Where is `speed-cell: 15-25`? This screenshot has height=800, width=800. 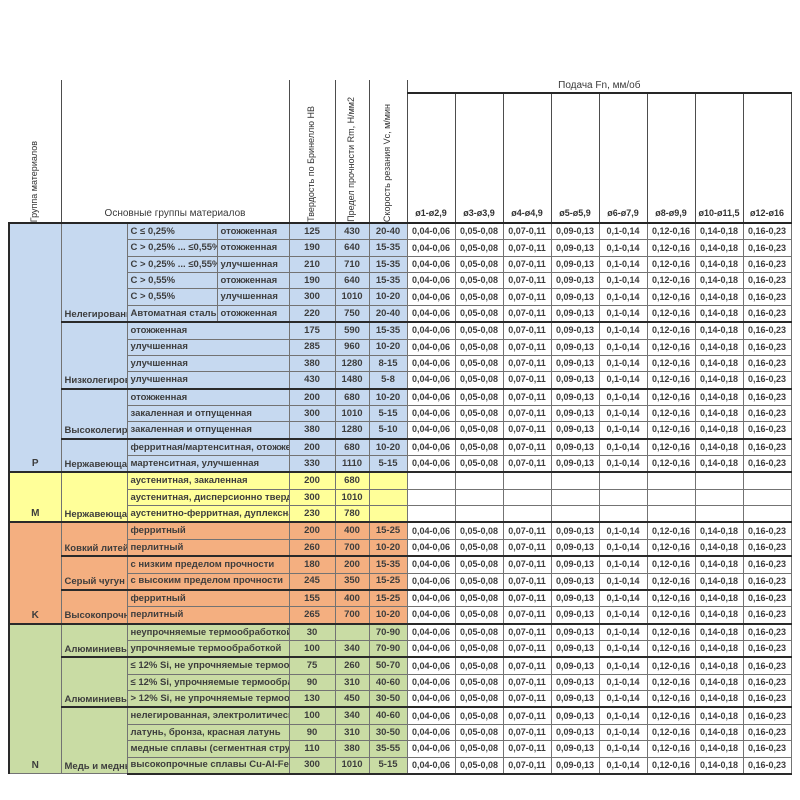
speed-cell: 15-25 is located at coordinates (388, 598).